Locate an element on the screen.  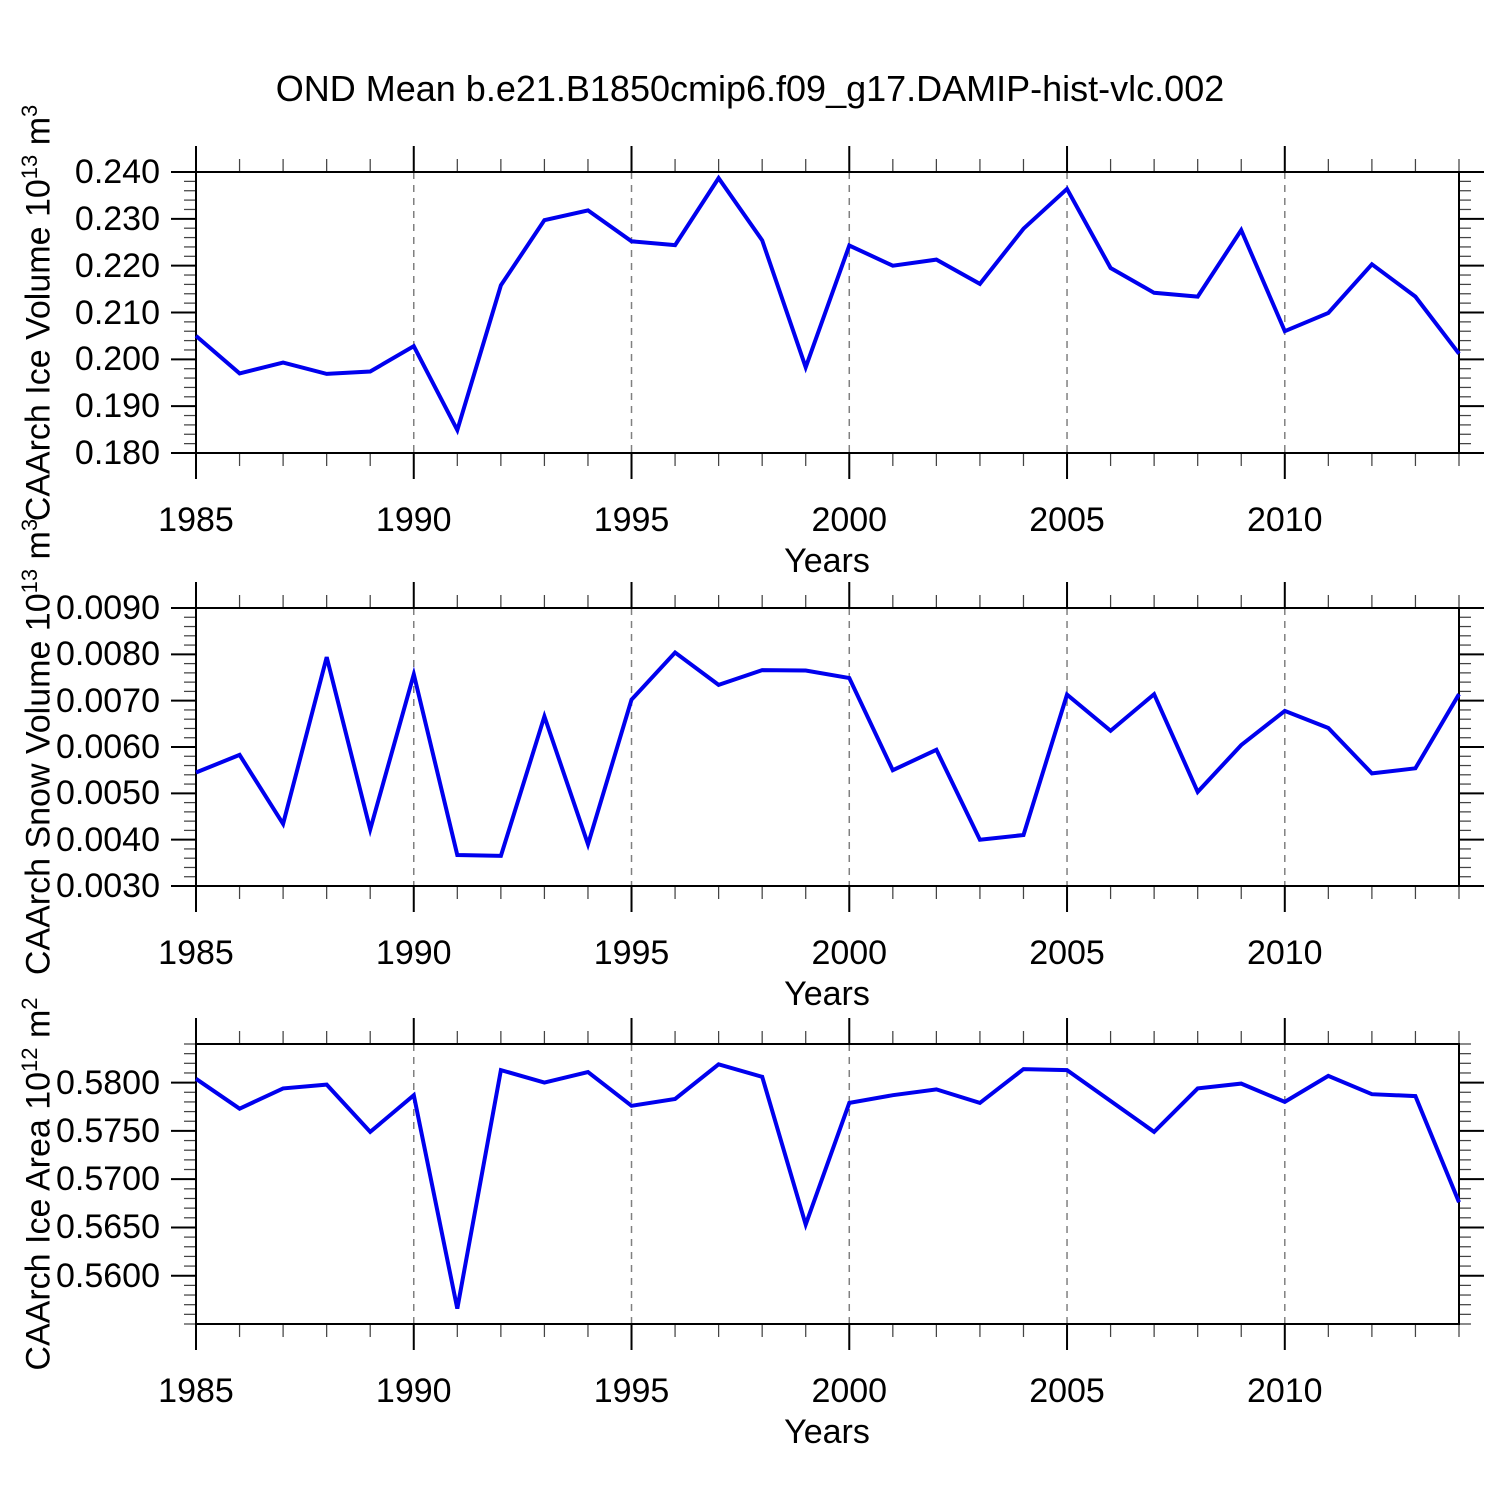
y-tick-label: 0.0050 is located at coordinates (108, 793).